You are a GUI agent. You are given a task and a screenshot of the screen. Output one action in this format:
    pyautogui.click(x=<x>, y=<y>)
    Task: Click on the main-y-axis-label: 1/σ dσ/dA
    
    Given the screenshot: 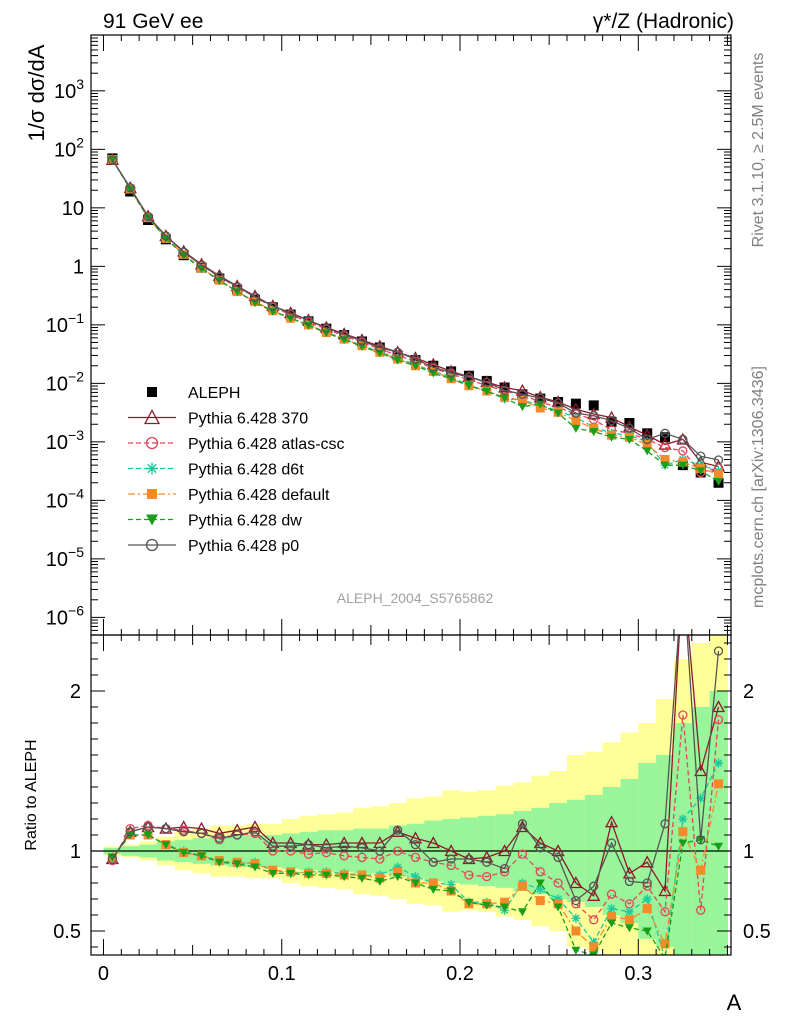 What is the action you would take?
    pyautogui.click(x=36, y=92)
    